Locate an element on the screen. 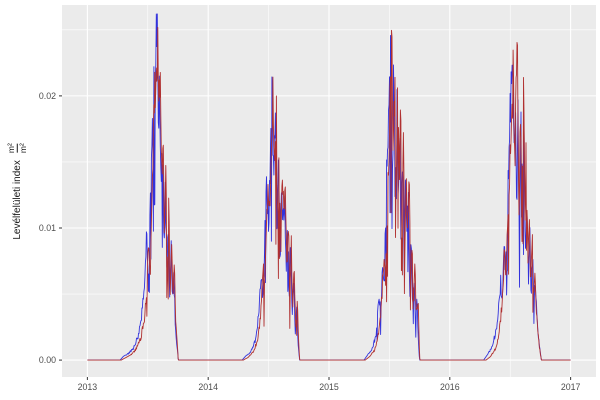  y-tick-label-0.01: 0.01 is located at coordinates (47, 228).